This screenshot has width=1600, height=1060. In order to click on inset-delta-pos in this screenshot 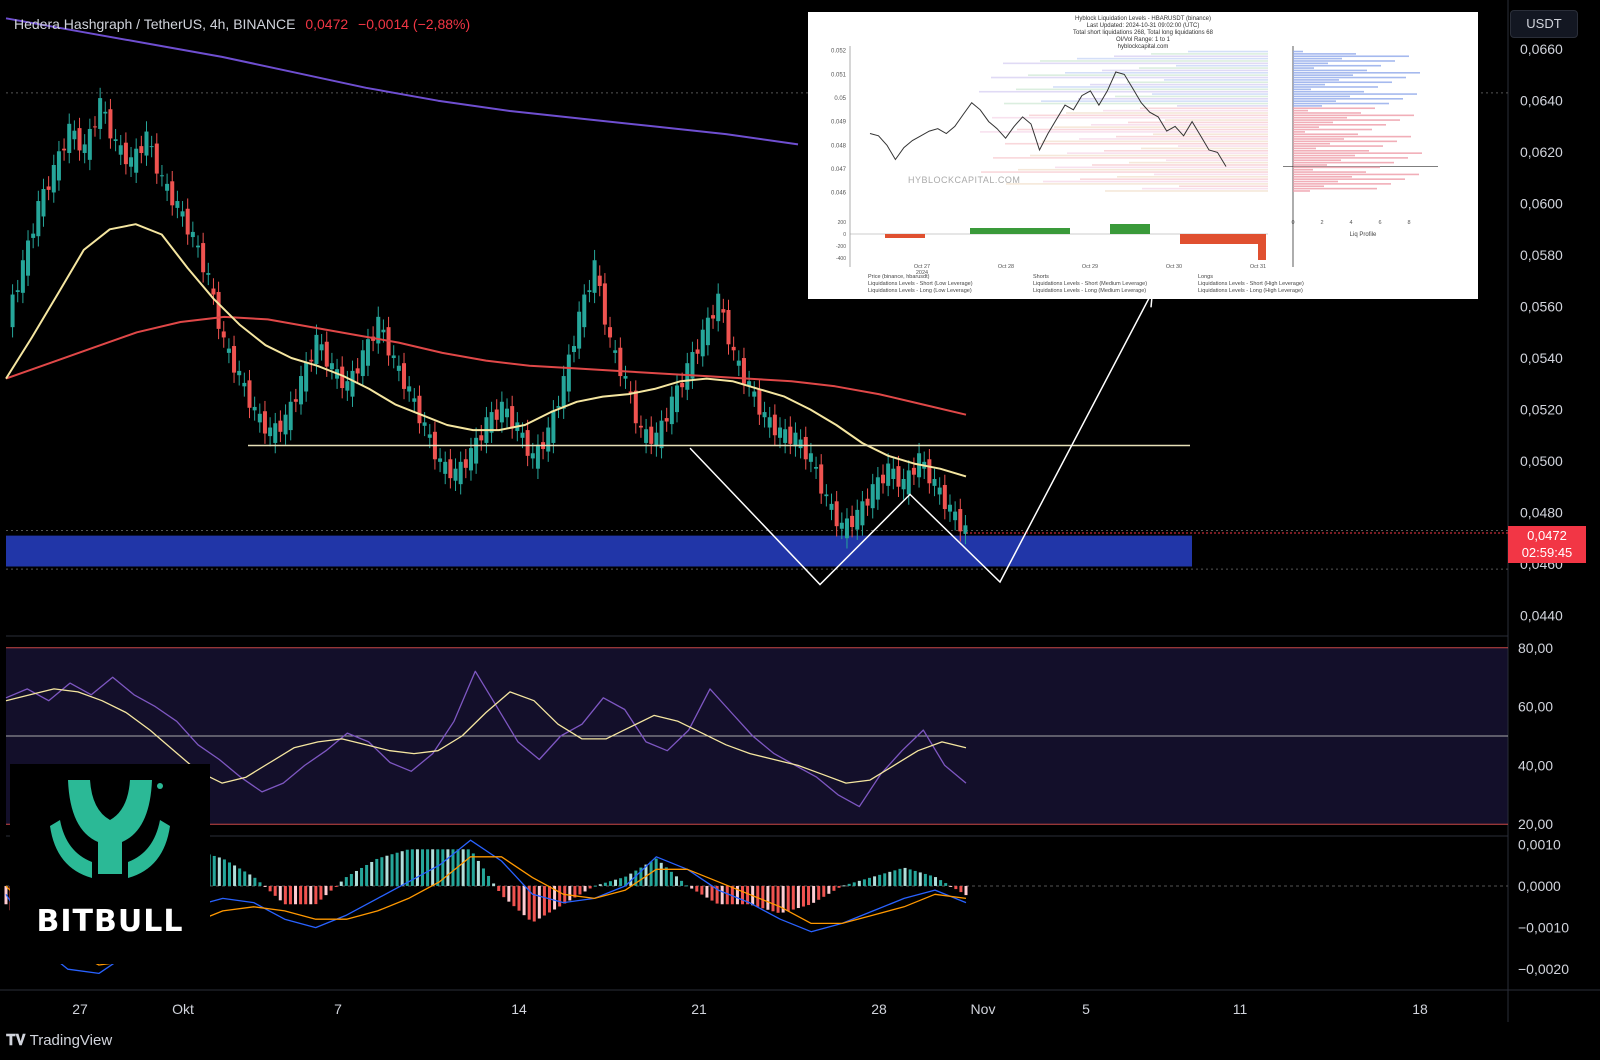, I will do `click(1020, 231)`.